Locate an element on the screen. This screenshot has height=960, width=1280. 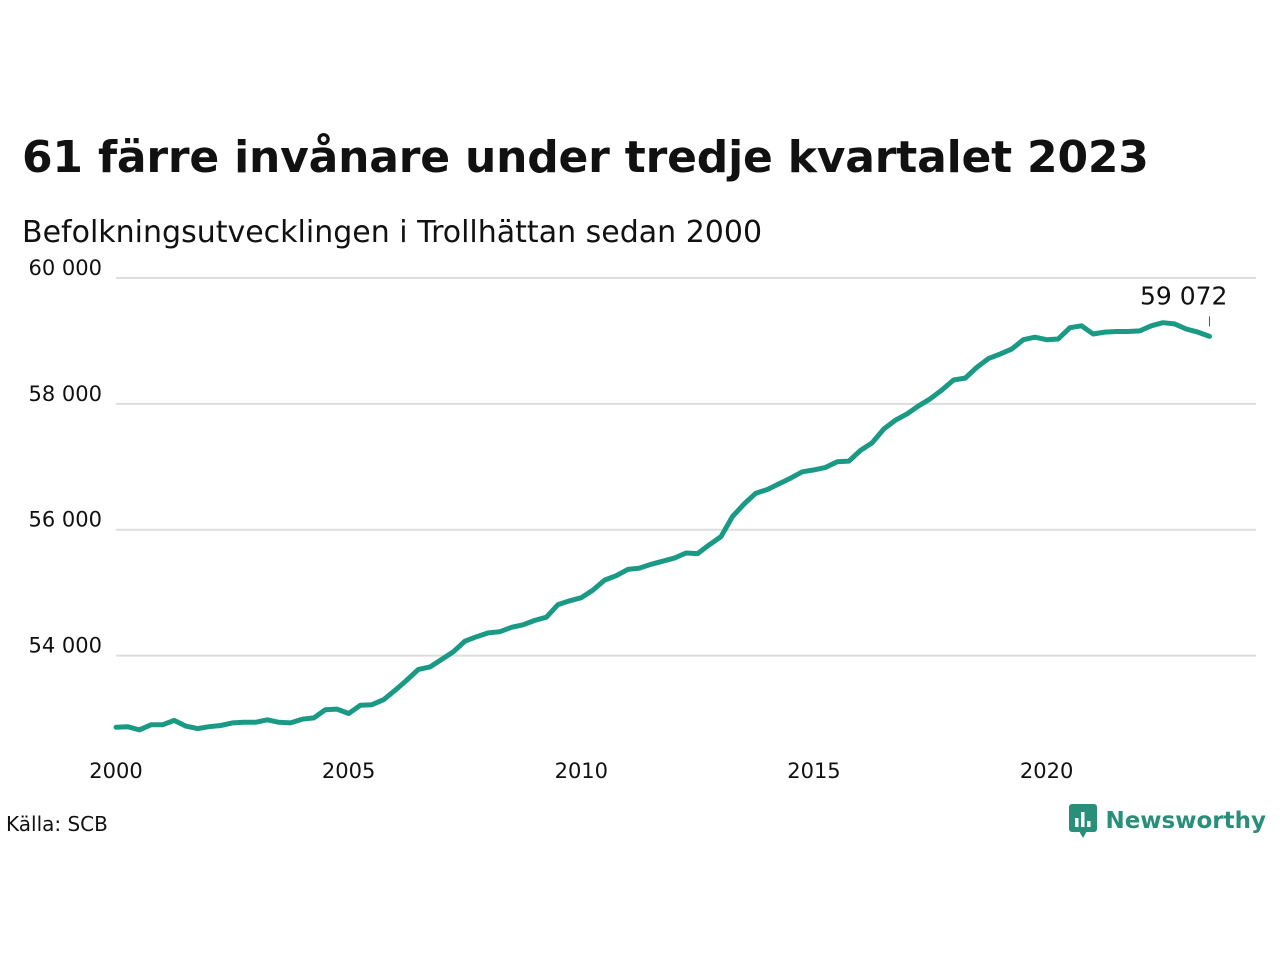
annotation-layer: 59 072 is located at coordinates (1183, 304).